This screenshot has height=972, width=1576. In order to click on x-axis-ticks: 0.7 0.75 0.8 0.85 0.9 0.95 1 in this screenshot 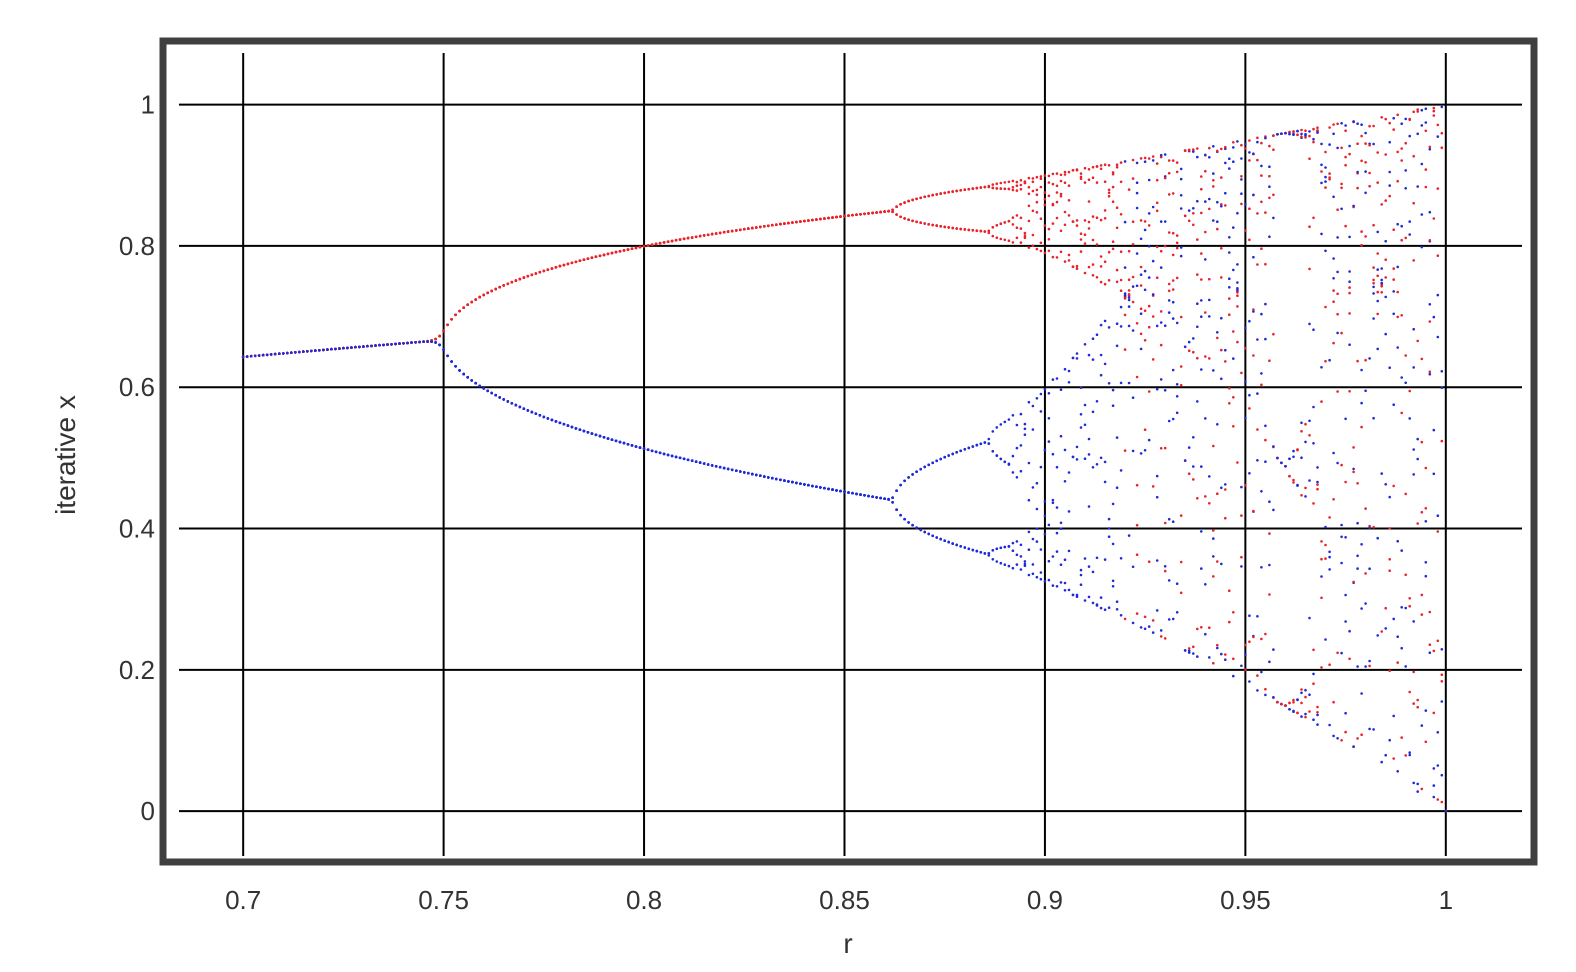, I will do `click(839, 900)`.